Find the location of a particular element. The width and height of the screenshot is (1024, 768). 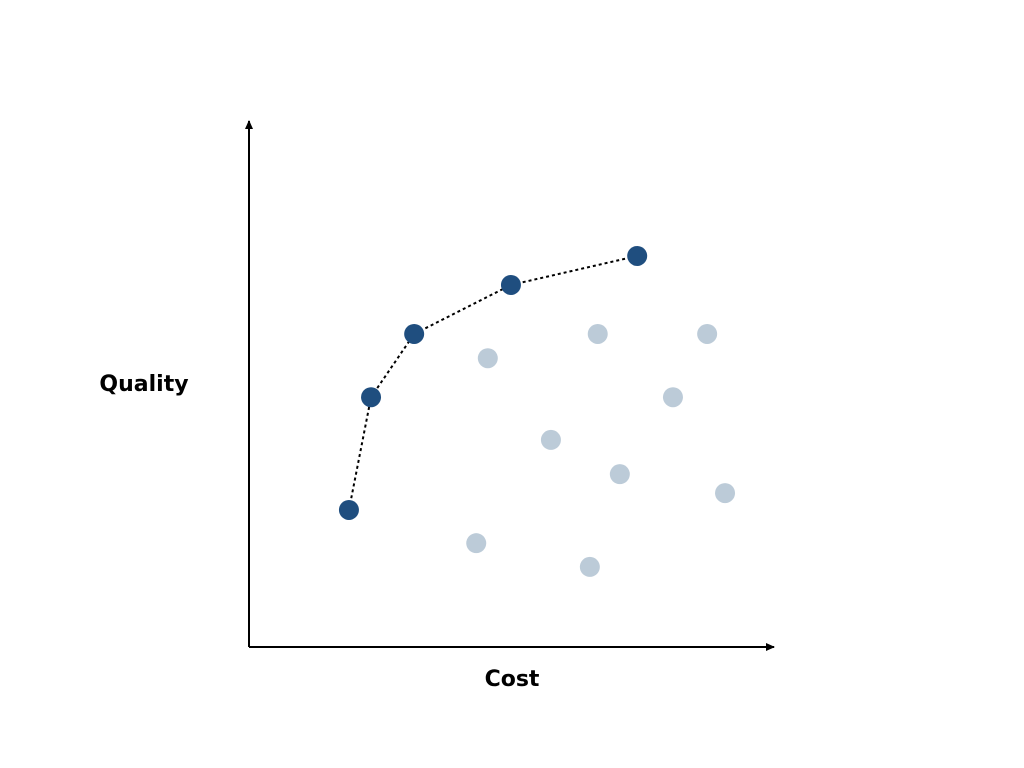

y-axis-title: Quality is located at coordinates (143, 384).